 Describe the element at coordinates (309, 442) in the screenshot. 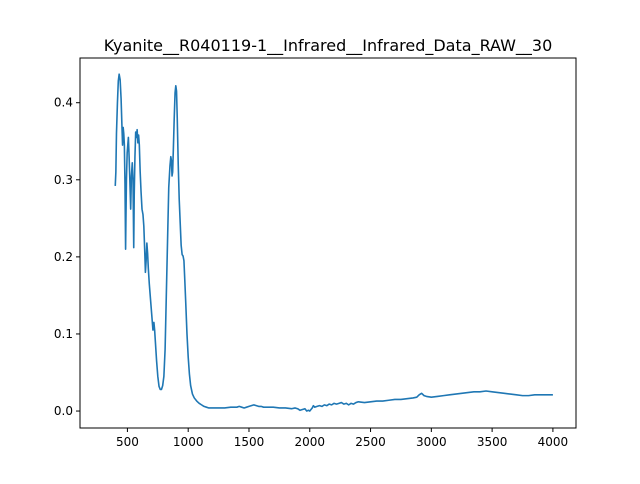

I see `x-tick-label: 2000` at that location.